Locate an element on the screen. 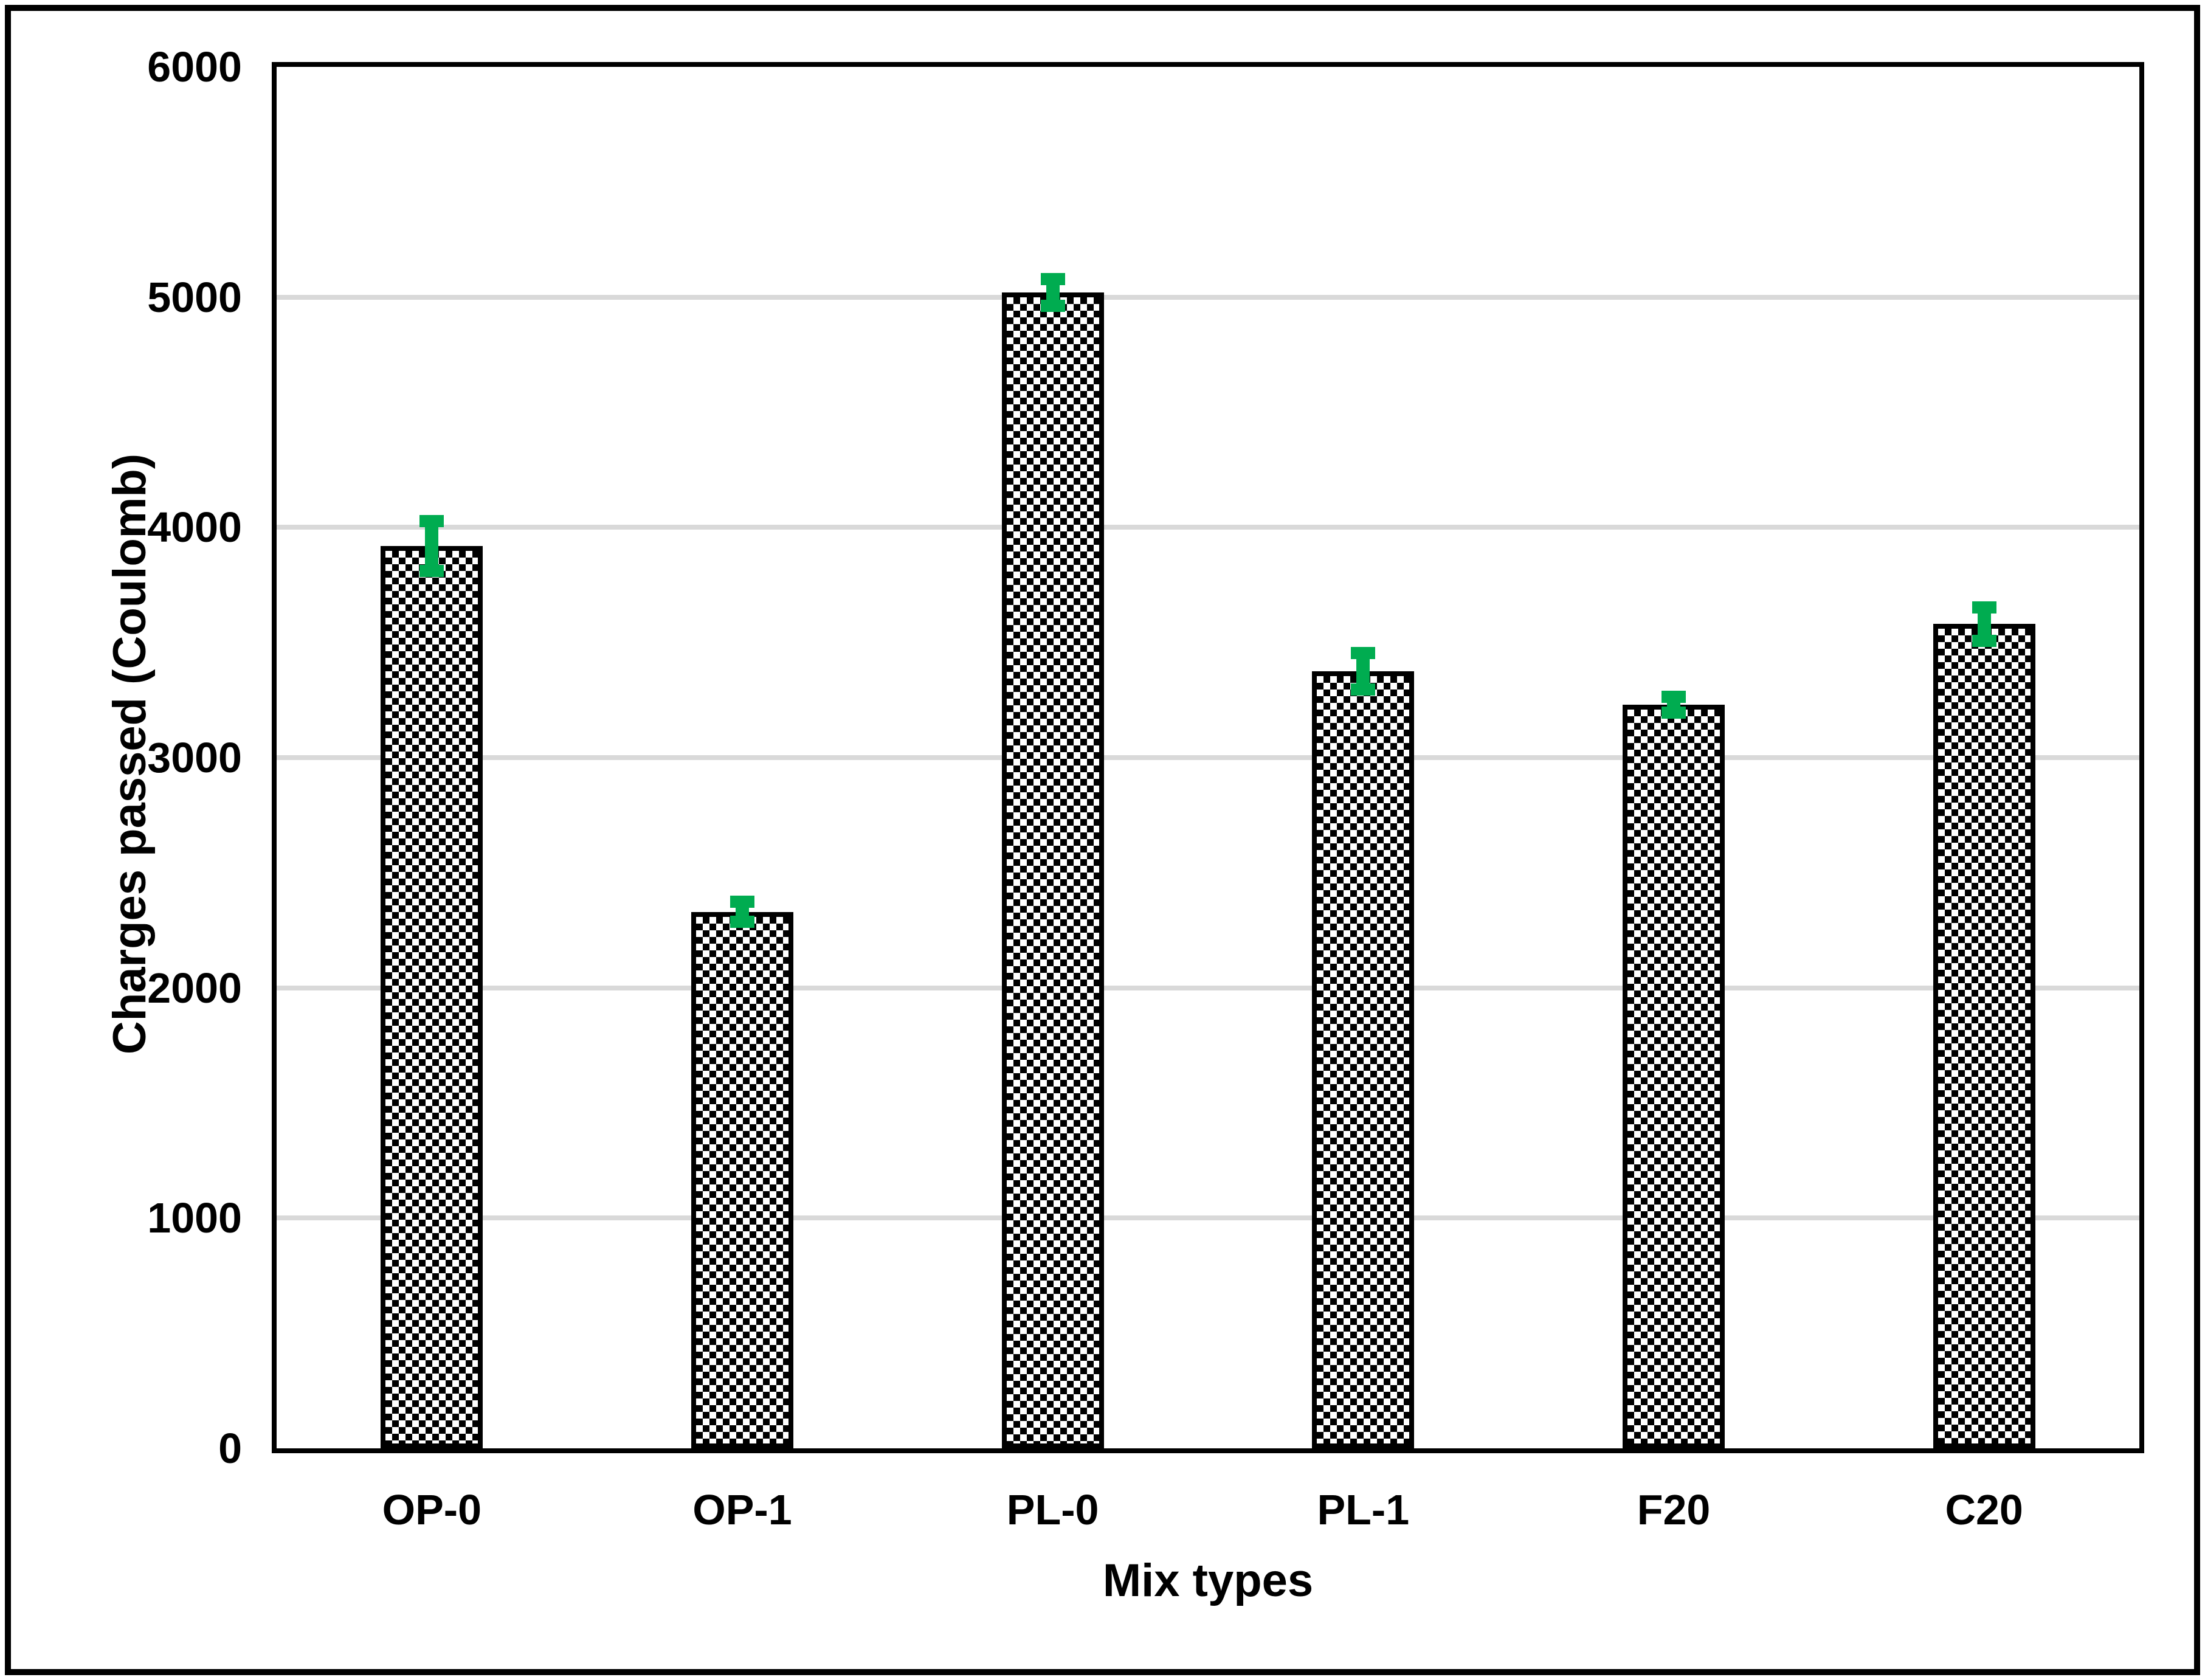 Image resolution: width=2205 pixels, height=1680 pixels. y-tick-label-4000: 4000 is located at coordinates (194, 527).